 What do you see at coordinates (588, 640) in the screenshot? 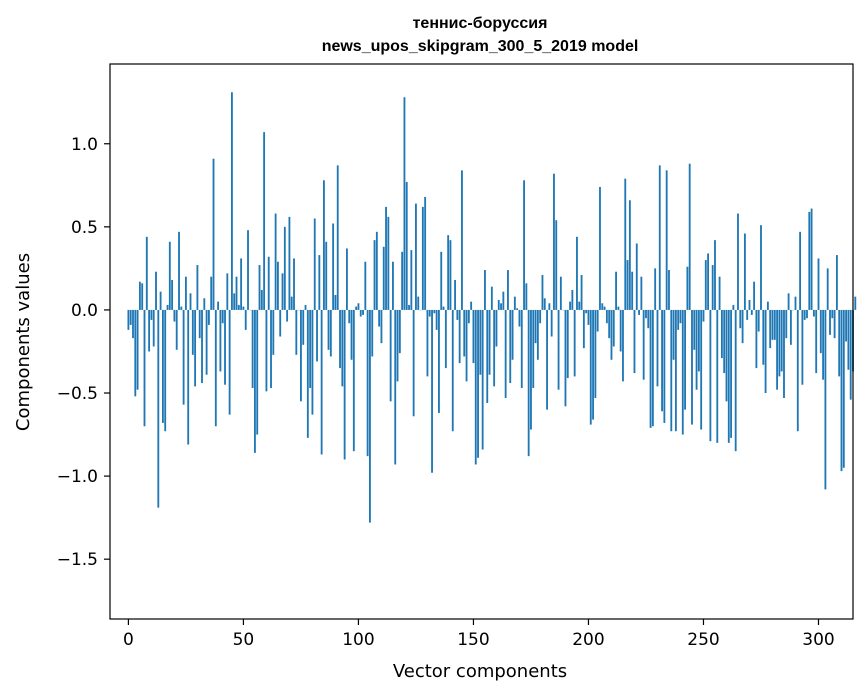
I see `x-tick-label: 200` at bounding box center [588, 640].